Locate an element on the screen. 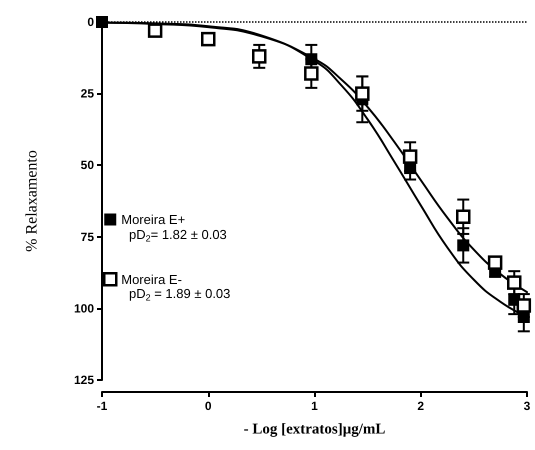 The height and width of the screenshot is (450, 535). y-tick-label: 0 is located at coordinates (90, 22).